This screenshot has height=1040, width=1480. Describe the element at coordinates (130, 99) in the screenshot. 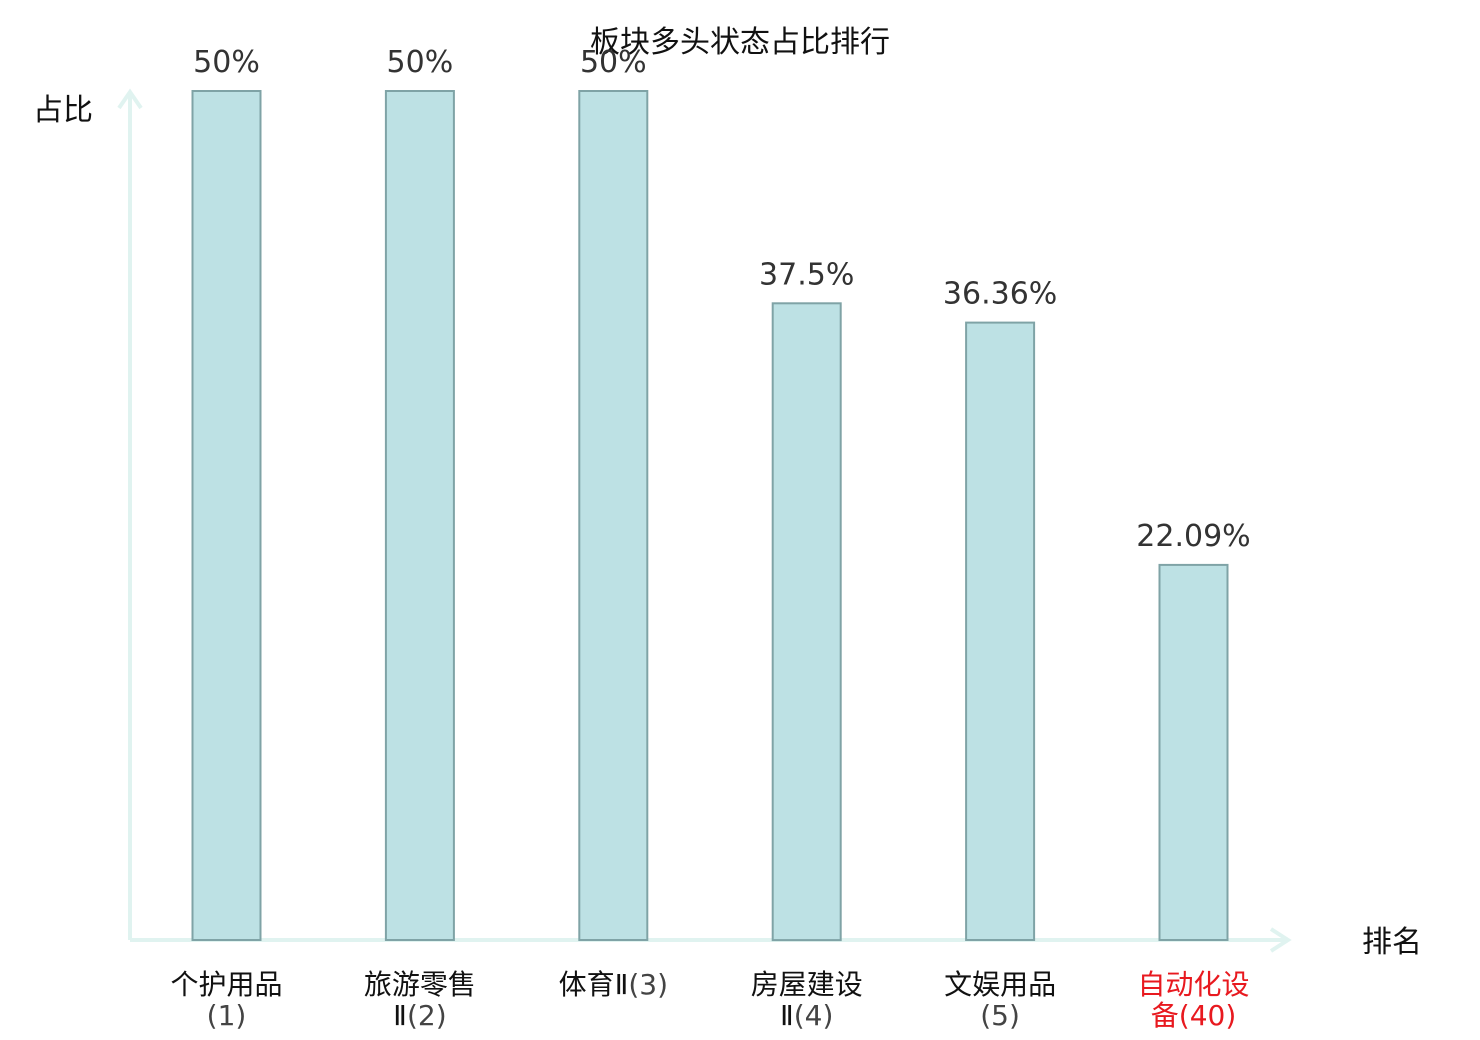

I see `y-axis-arrow` at that location.